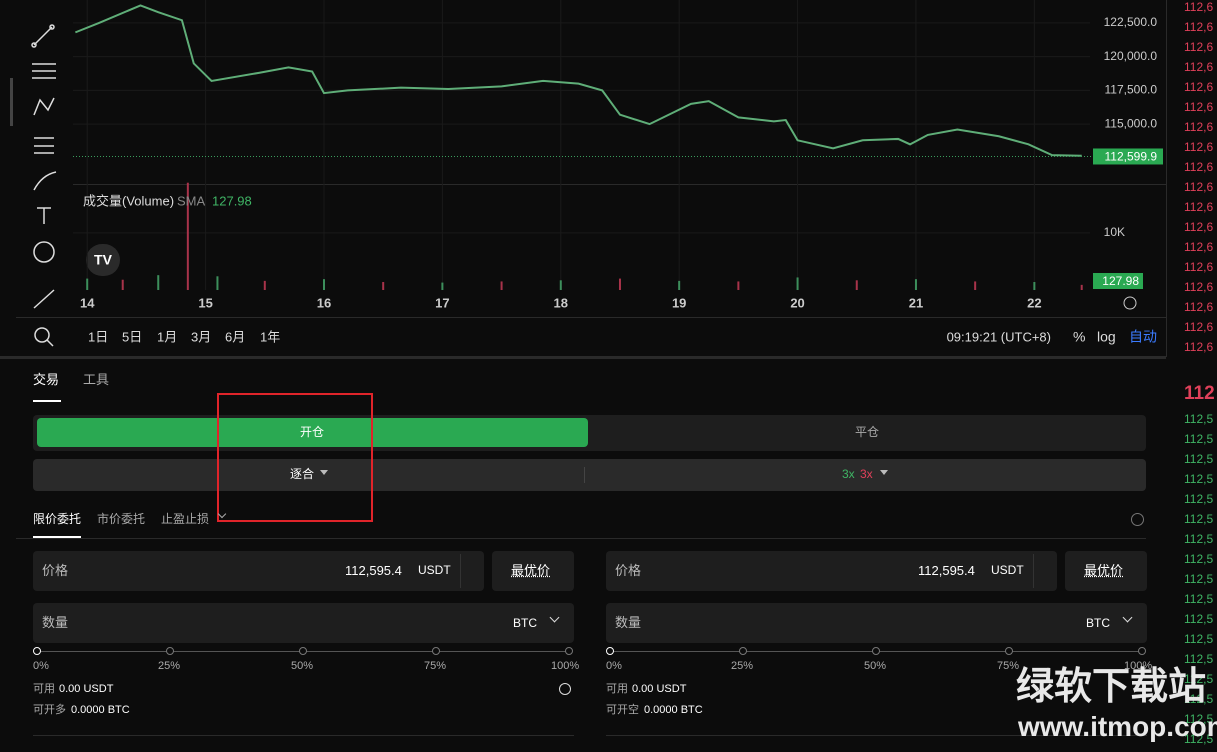  What do you see at coordinates (1130, 303) in the screenshot?
I see `settings` at bounding box center [1130, 303].